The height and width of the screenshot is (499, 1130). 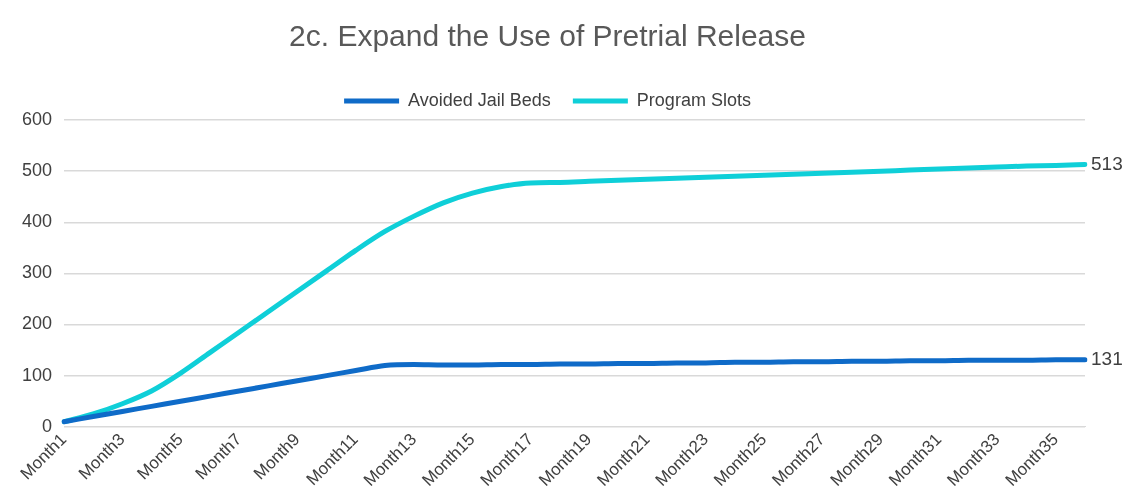 I want to click on data-label: 513, so click(x=1107, y=163).